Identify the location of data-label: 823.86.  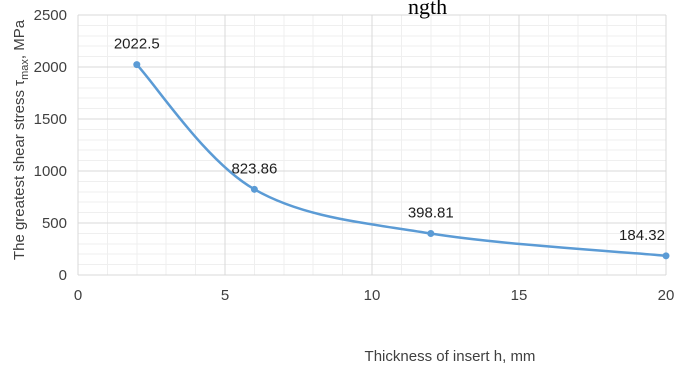
(254, 168).